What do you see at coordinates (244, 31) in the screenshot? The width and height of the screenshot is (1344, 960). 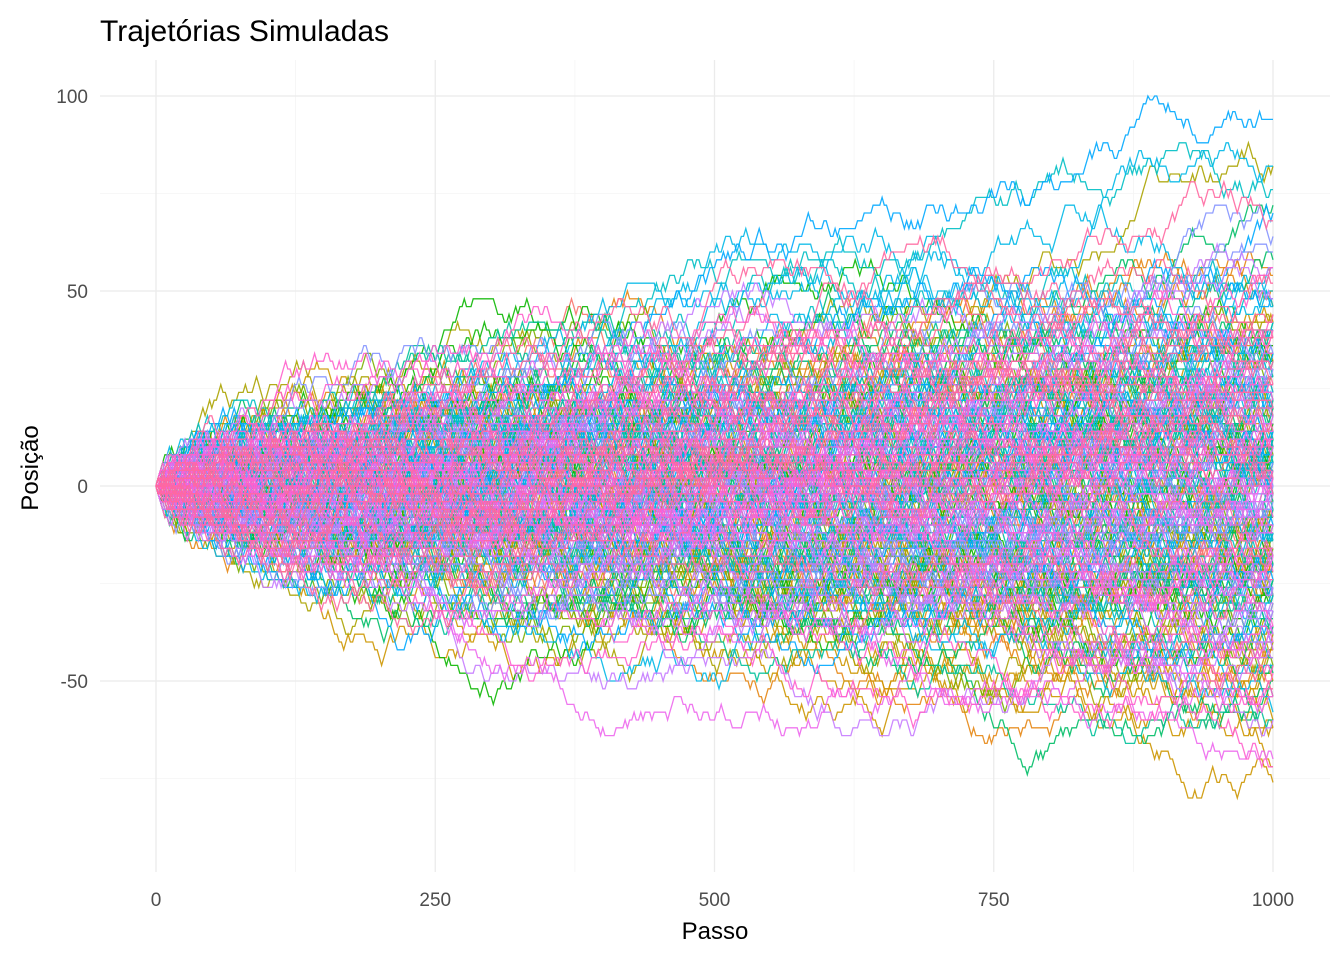 I see `chart-title: Trajetórias Simuladas` at bounding box center [244, 31].